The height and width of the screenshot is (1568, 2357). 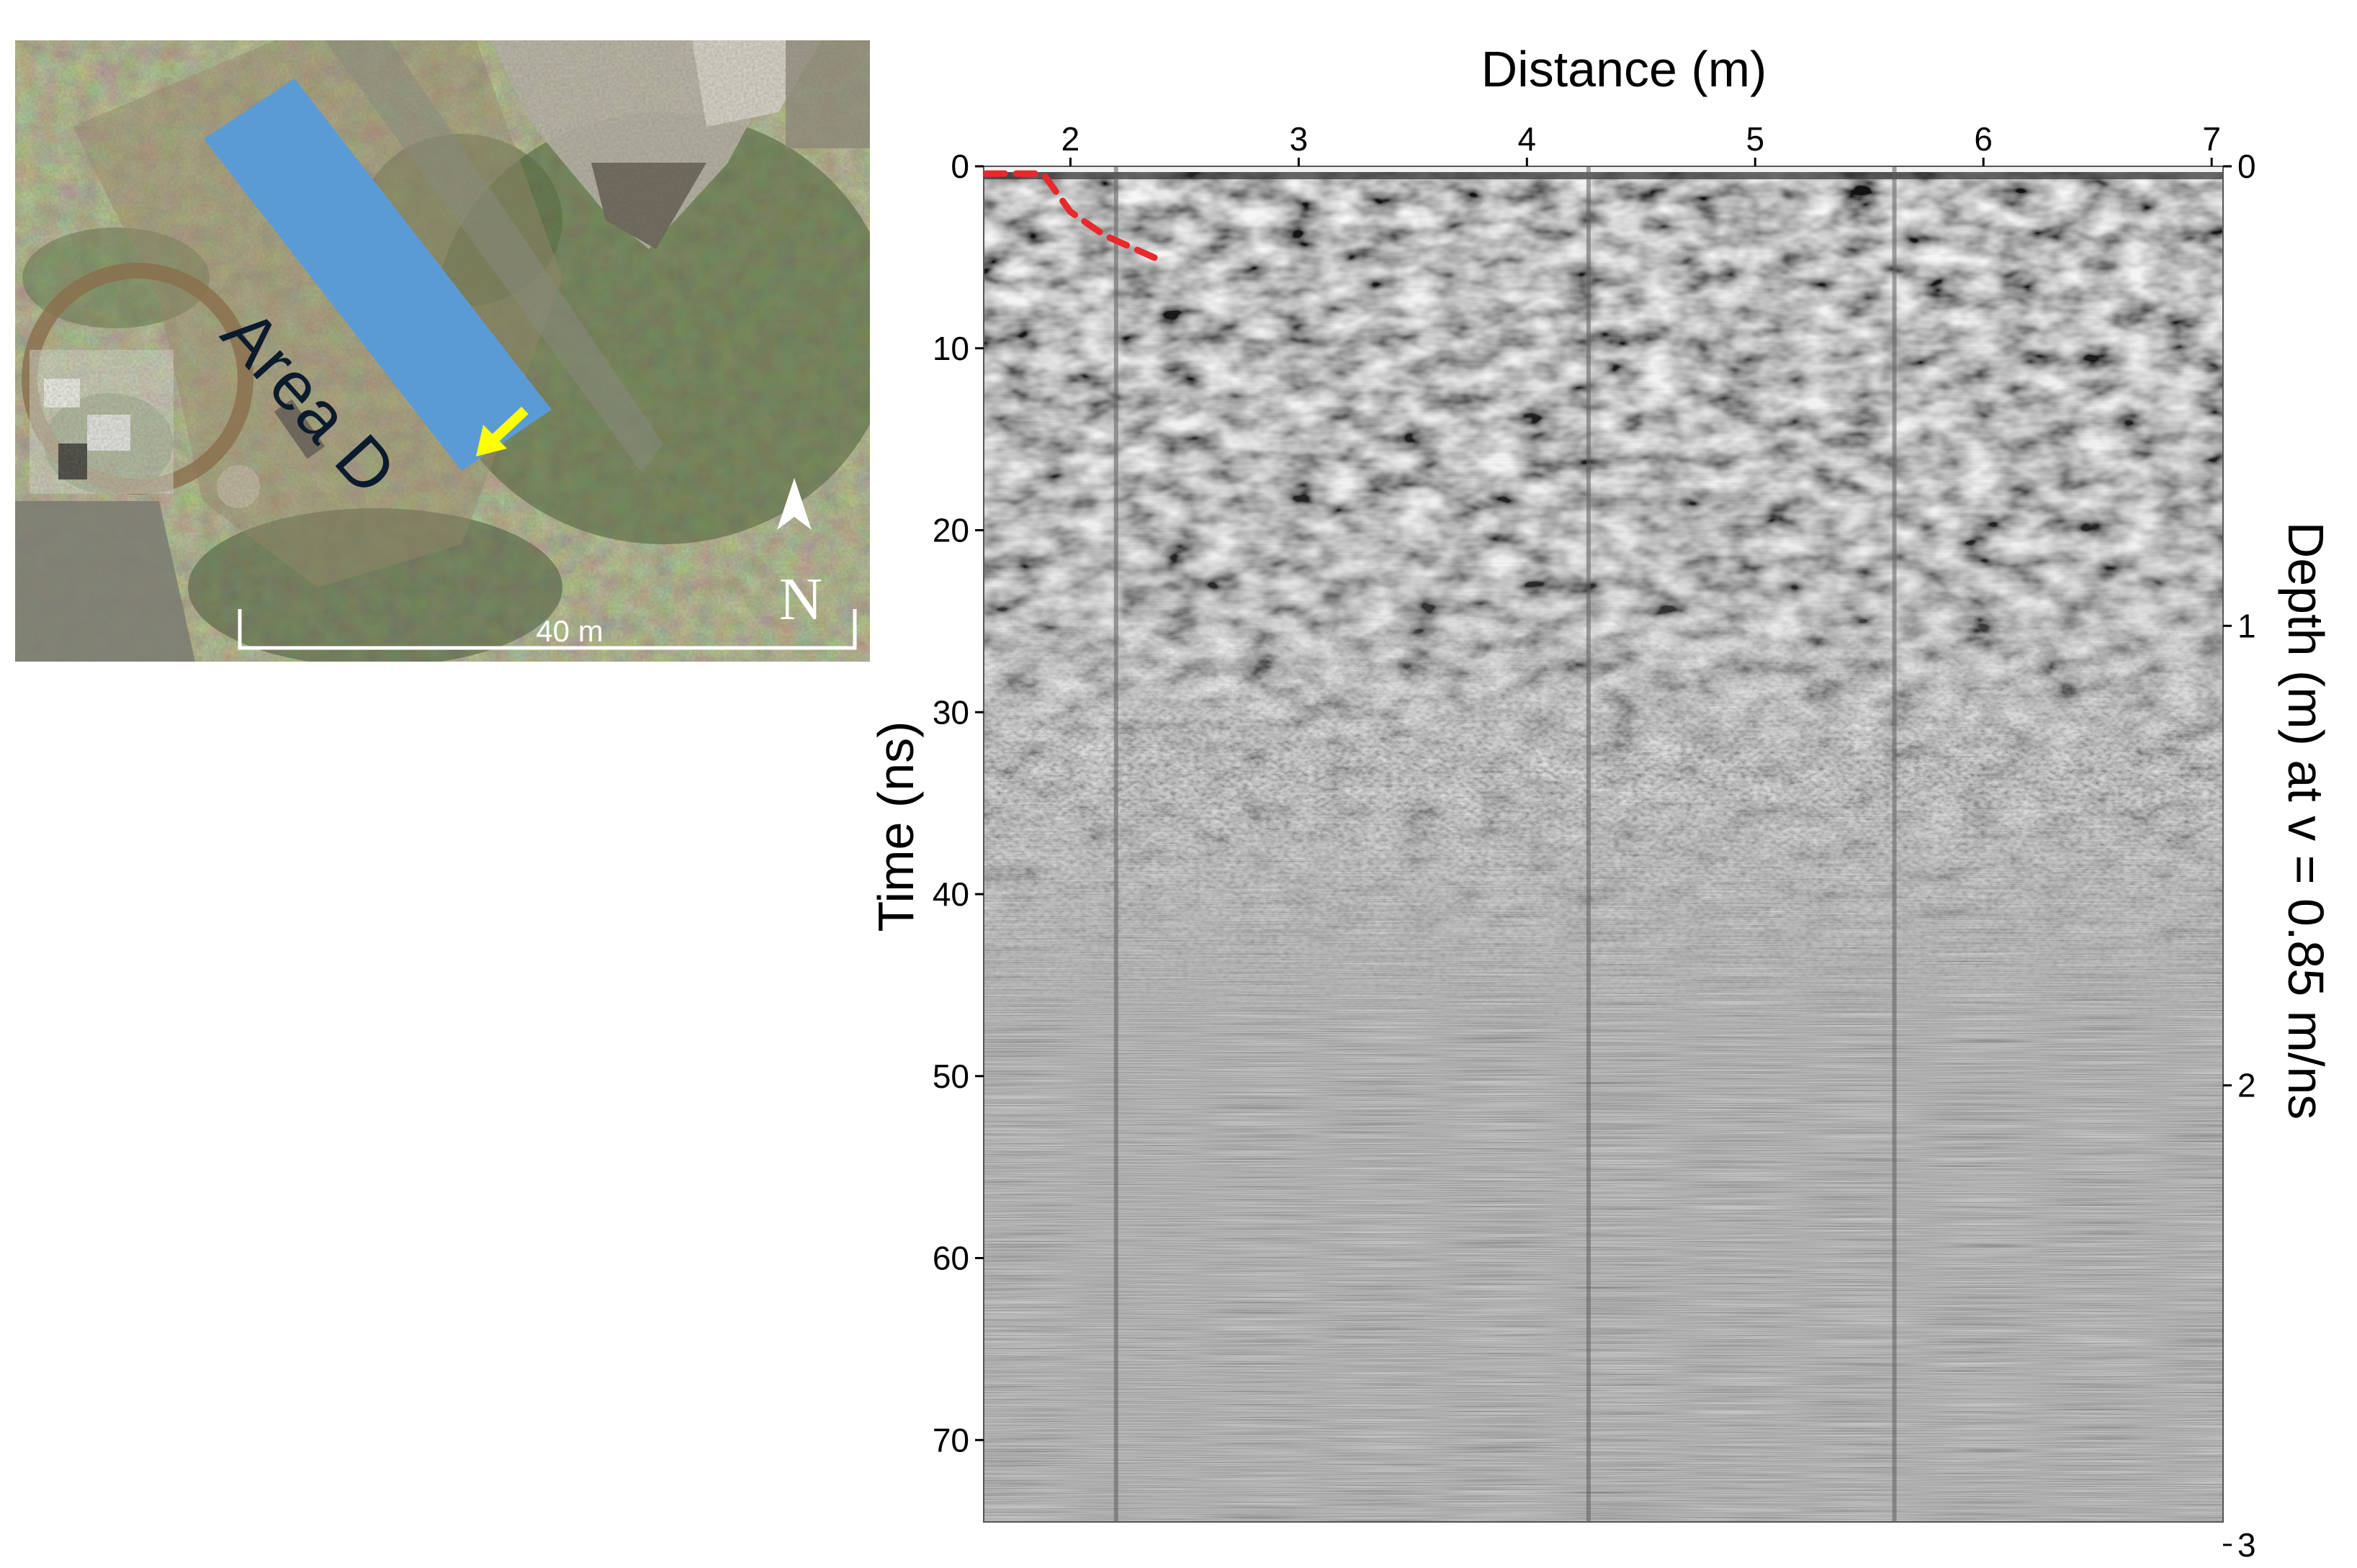 I want to click on area-d-rectangle, so click(x=378, y=274).